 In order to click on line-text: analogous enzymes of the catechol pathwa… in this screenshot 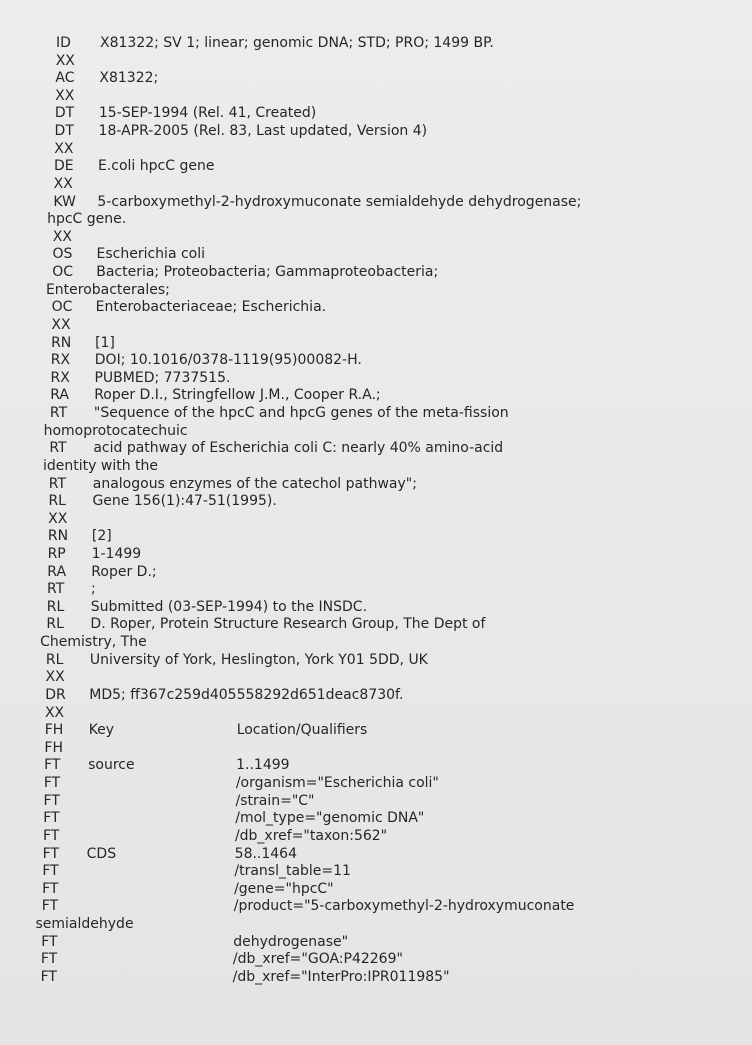, I will do `click(254, 483)`.